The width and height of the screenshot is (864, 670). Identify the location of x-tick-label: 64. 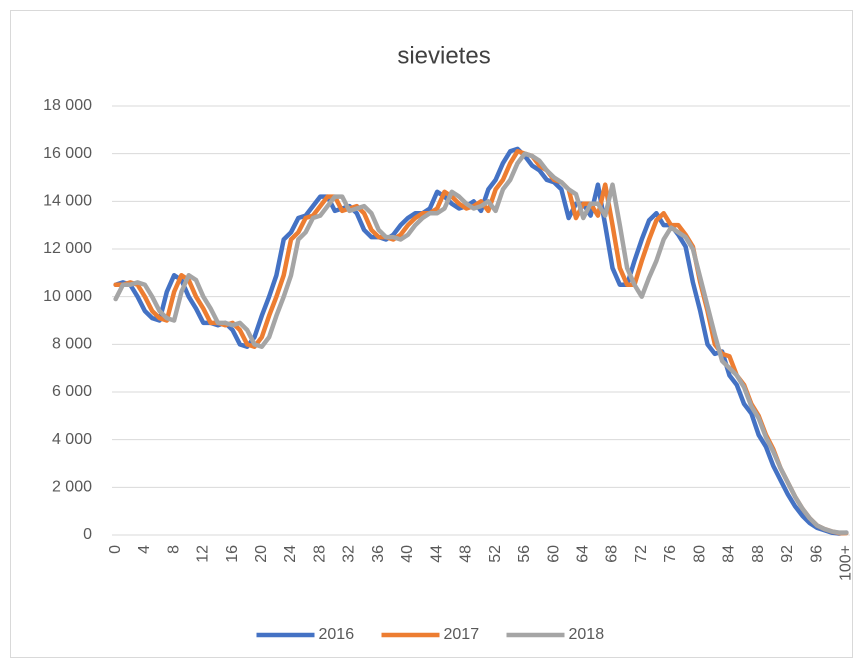
(583, 554).